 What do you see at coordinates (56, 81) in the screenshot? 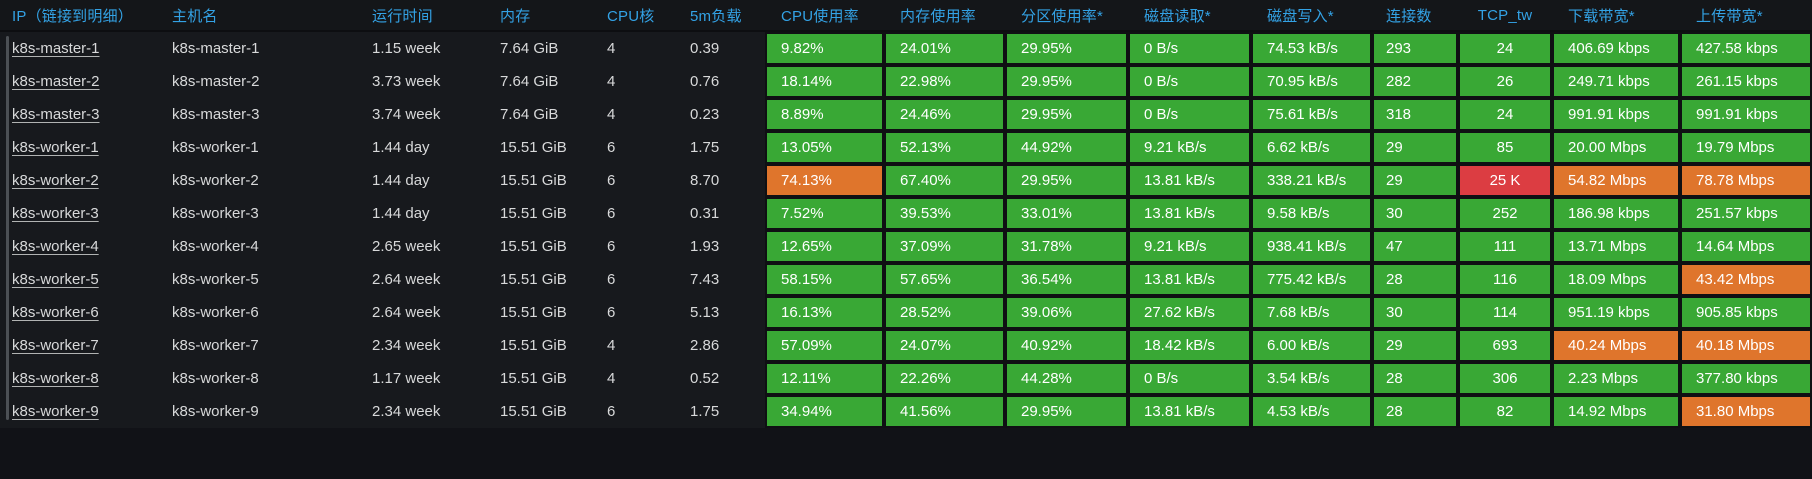
I see `ip-detail-link: k8s-master-2` at bounding box center [56, 81].